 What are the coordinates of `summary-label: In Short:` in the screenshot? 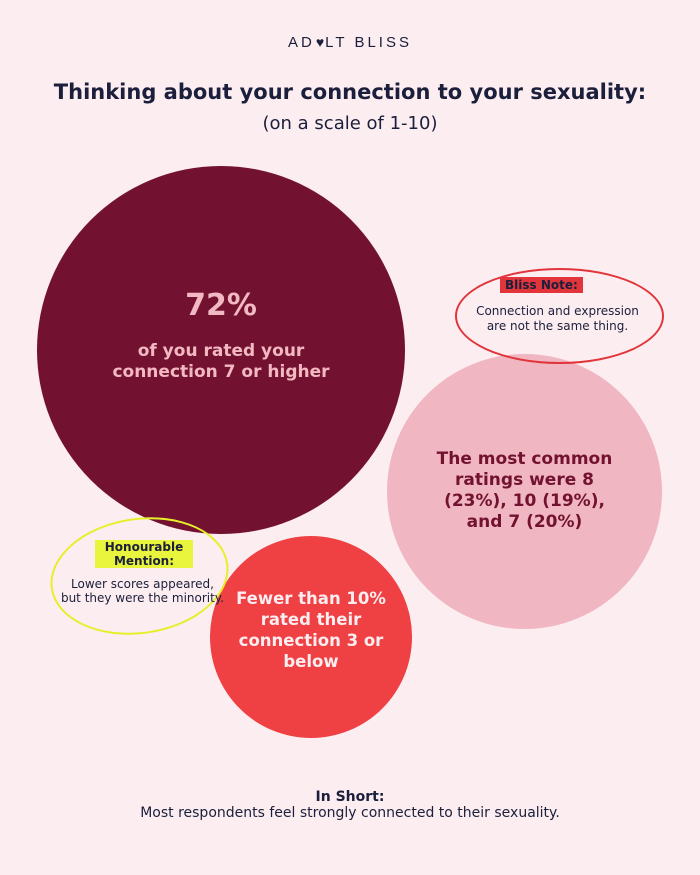 It's located at (350, 797).